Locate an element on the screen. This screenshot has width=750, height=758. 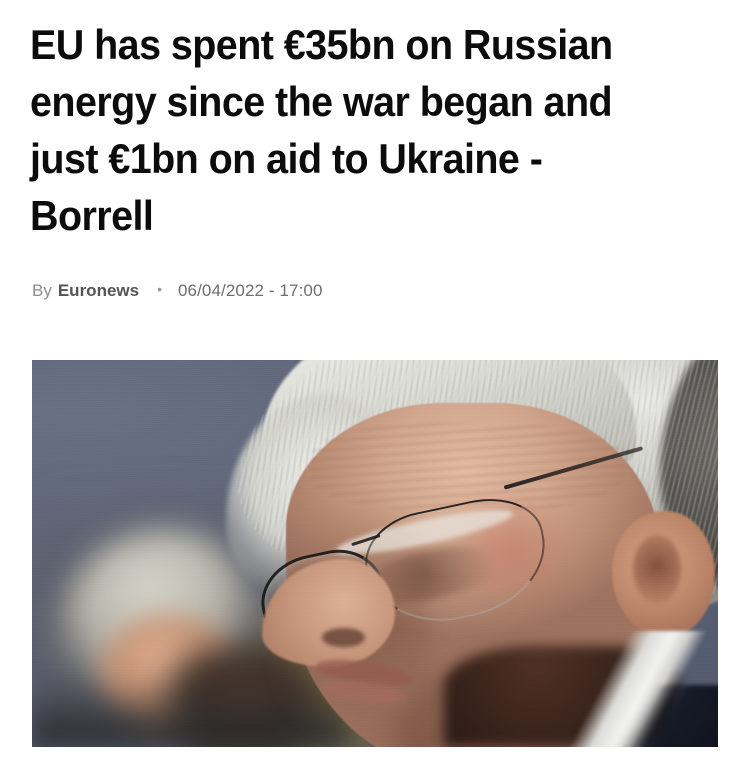
byline: By Euronews • 06/04/2022 - 17:00 is located at coordinates (177, 291).